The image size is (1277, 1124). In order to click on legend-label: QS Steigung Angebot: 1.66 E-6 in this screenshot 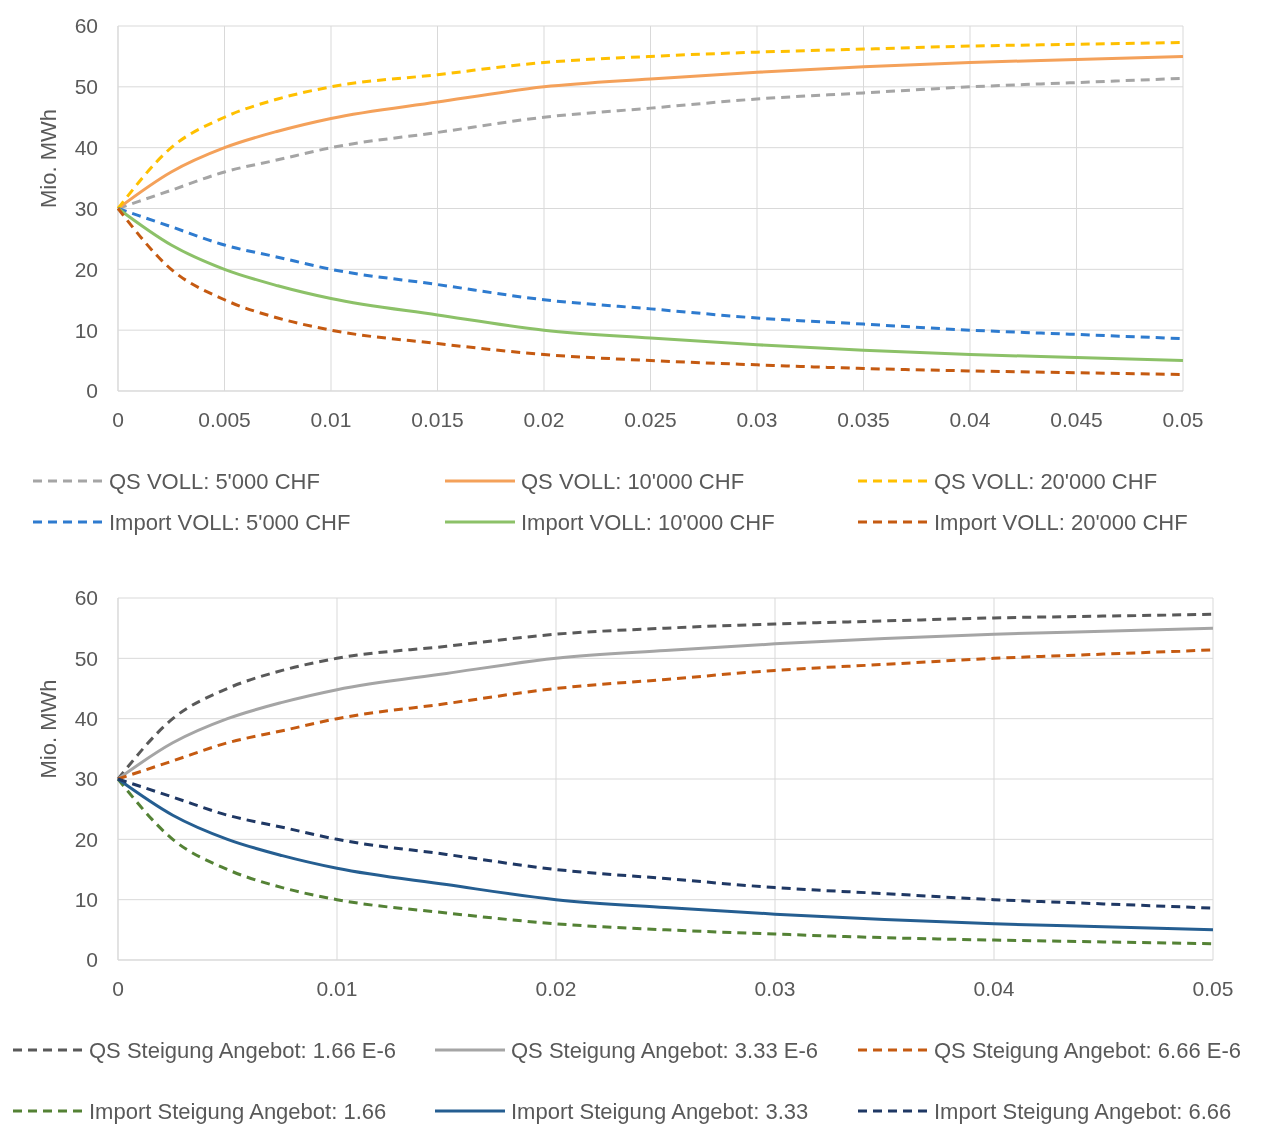, I will do `click(243, 1050)`.